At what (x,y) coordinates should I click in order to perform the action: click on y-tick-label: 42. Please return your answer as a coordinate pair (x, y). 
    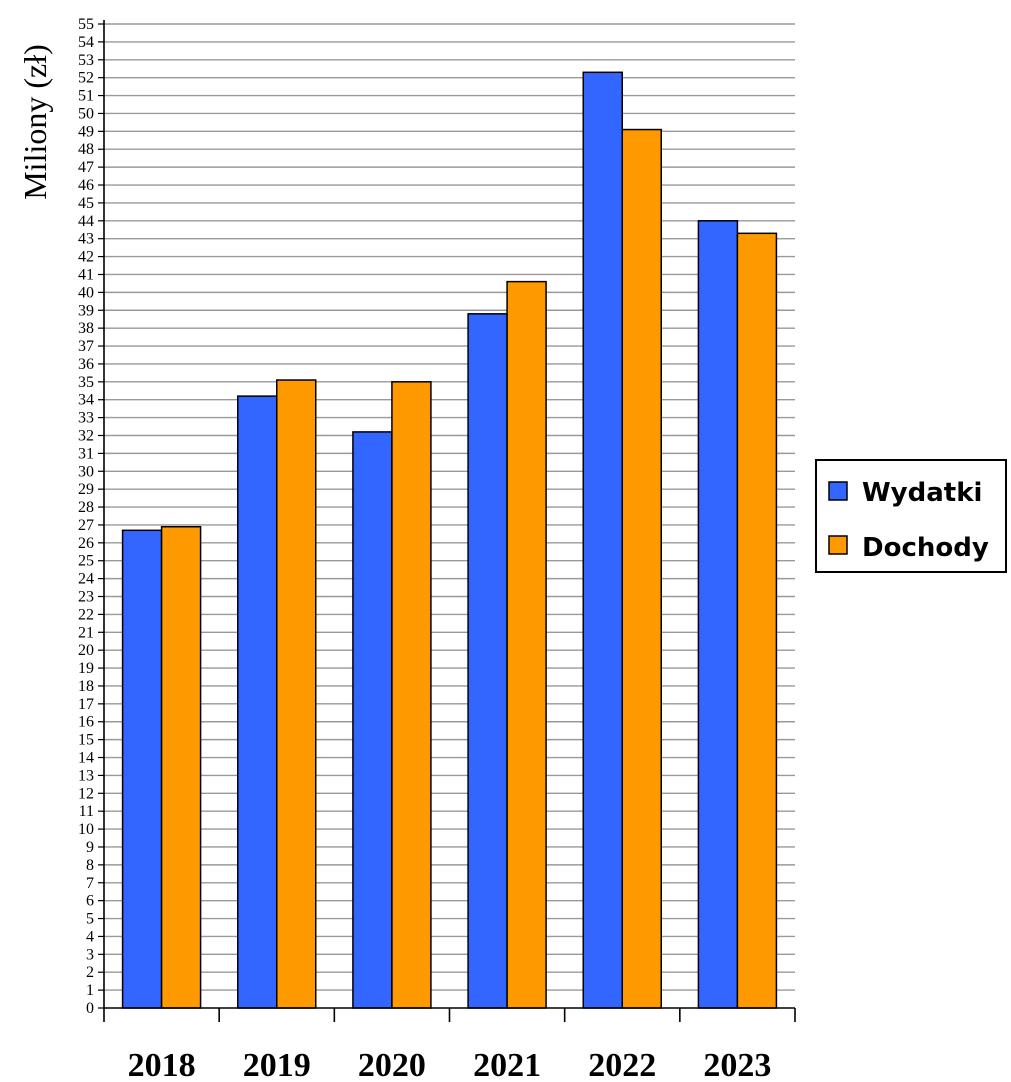
    Looking at the image, I should click on (86, 257).